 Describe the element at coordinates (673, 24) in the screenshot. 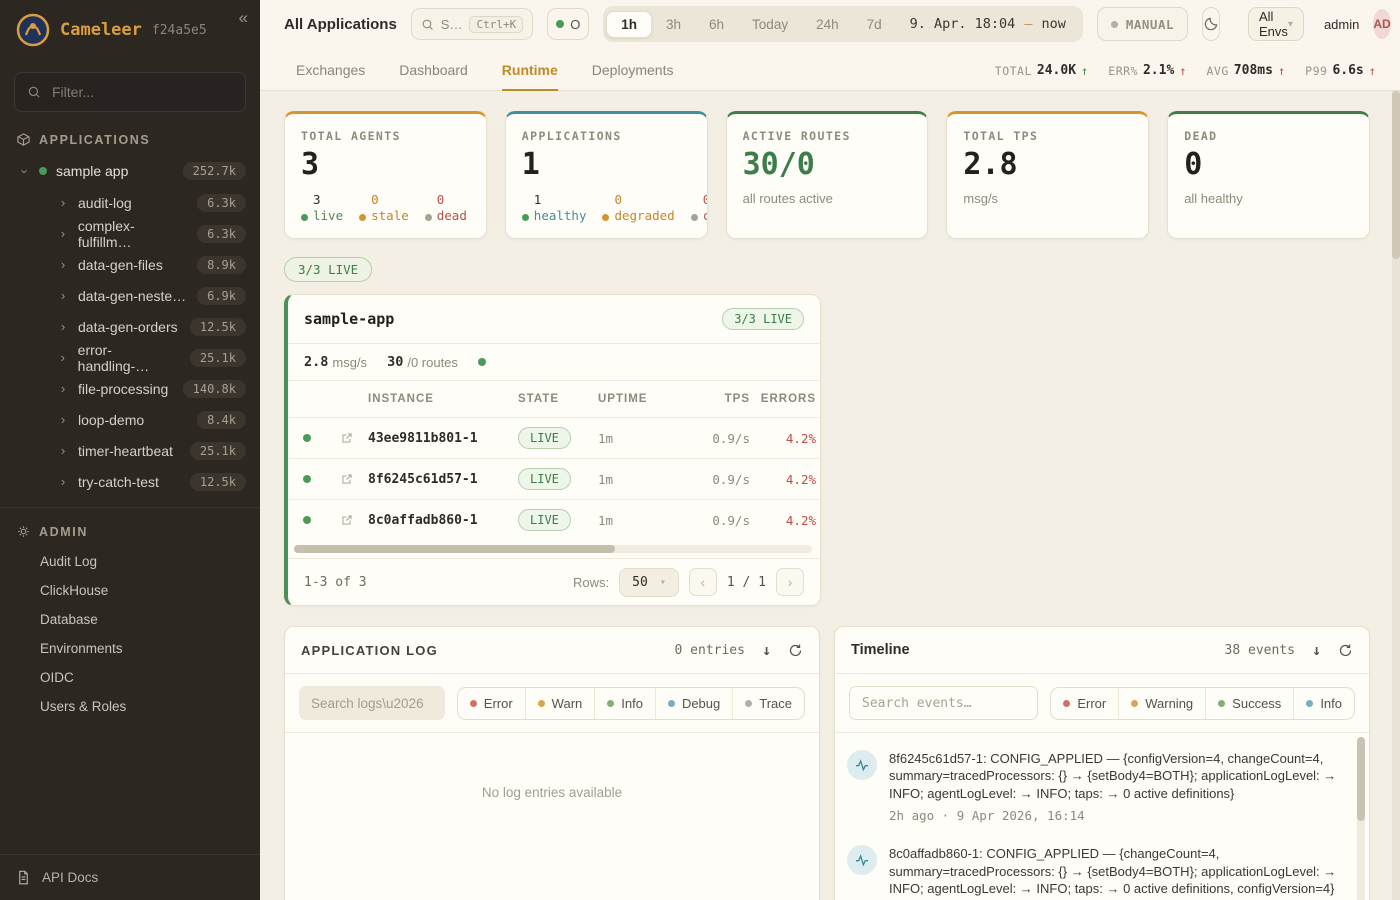

I see `range-3h: 3h` at that location.